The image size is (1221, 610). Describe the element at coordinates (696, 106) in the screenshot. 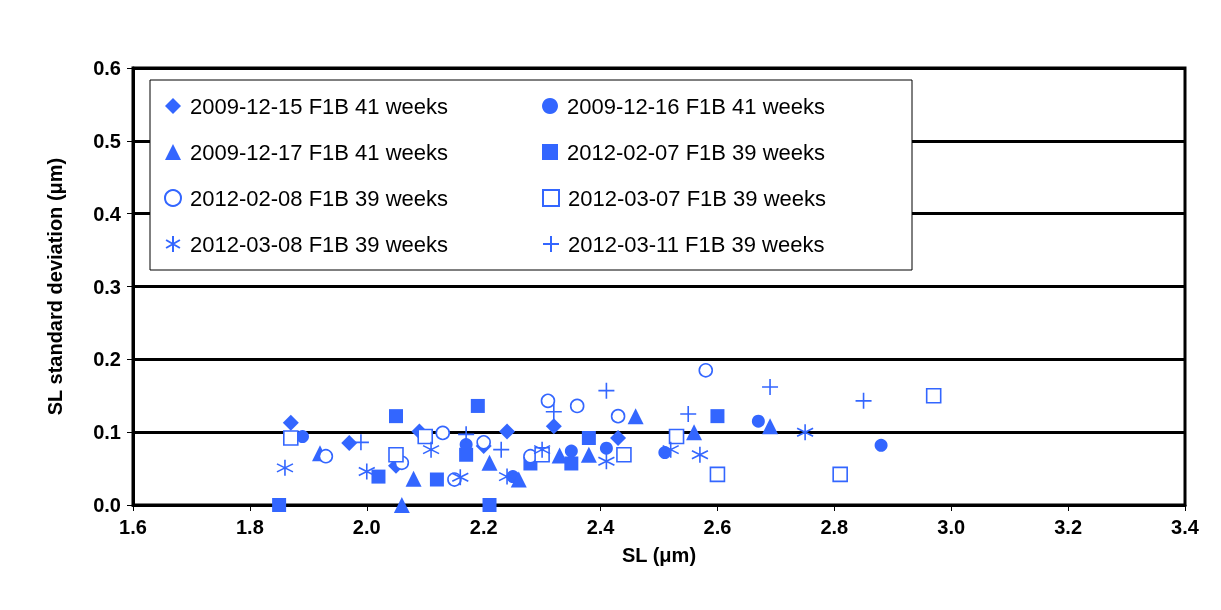

I see `legend-label: 2009-12-16 F1B 41 weeks` at that location.